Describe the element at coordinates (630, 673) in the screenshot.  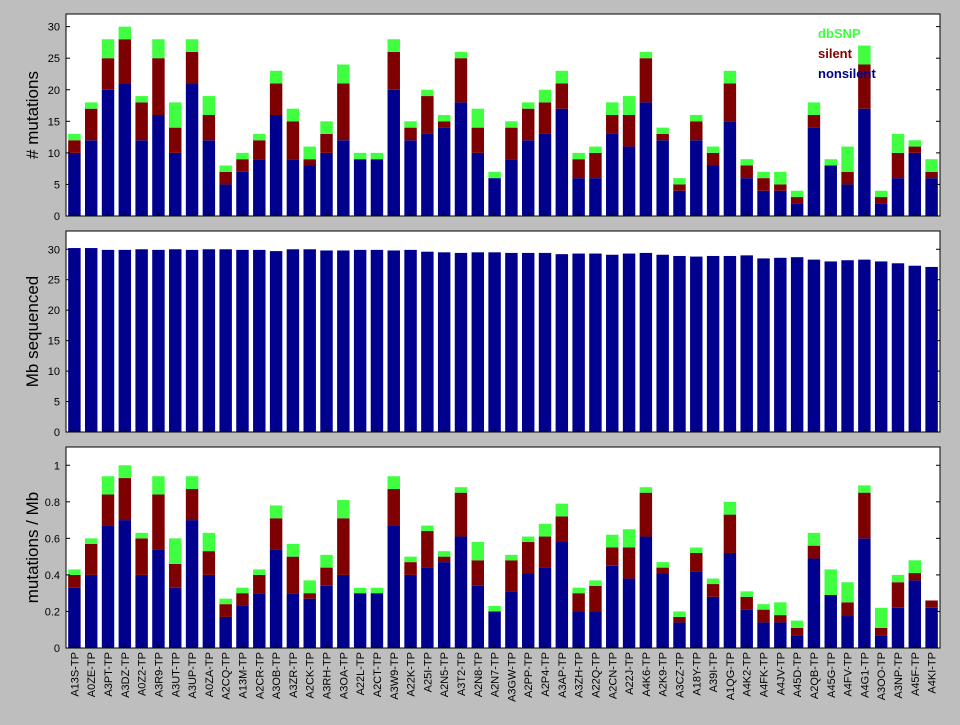
I see `sample-label-33: A22J-TP` at that location.